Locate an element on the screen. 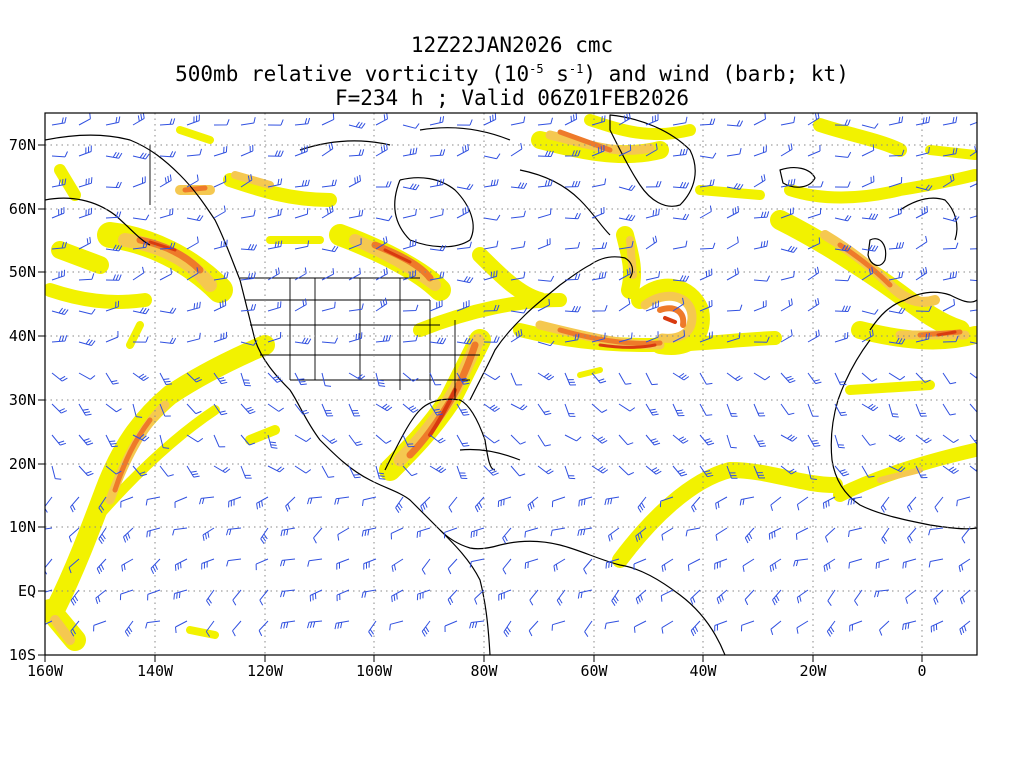  gulf-coast is located at coordinates (440, 434).